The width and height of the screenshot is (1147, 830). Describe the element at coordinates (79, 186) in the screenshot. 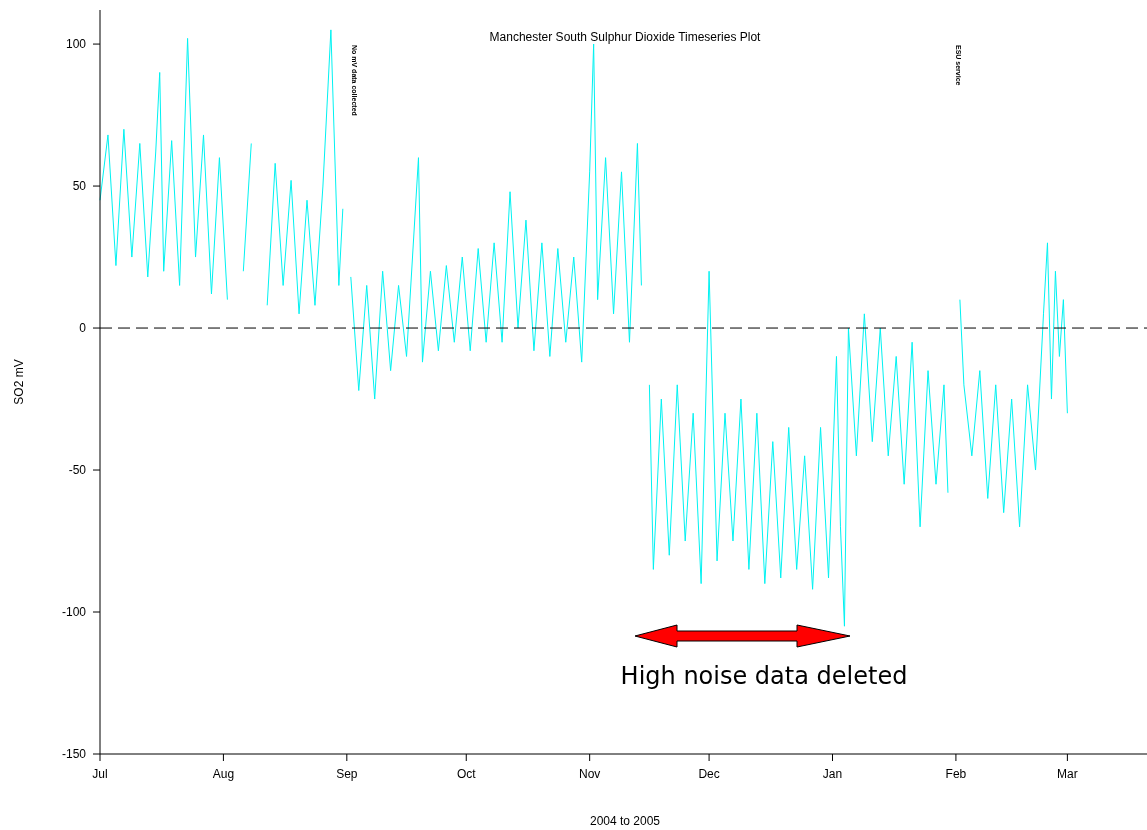

I see `y-tick-label: 50` at that location.